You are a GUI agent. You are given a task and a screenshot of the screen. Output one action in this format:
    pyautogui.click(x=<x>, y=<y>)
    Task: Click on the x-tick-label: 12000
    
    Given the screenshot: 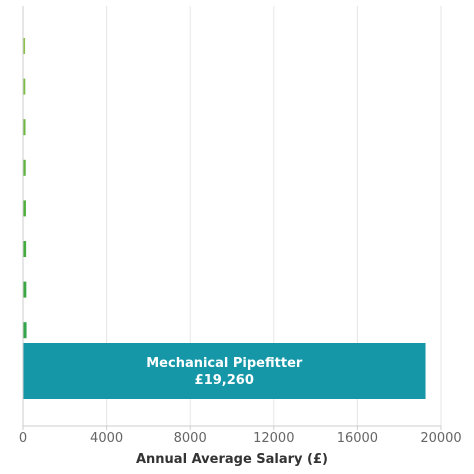 What is the action you would take?
    pyautogui.click(x=273, y=438)
    